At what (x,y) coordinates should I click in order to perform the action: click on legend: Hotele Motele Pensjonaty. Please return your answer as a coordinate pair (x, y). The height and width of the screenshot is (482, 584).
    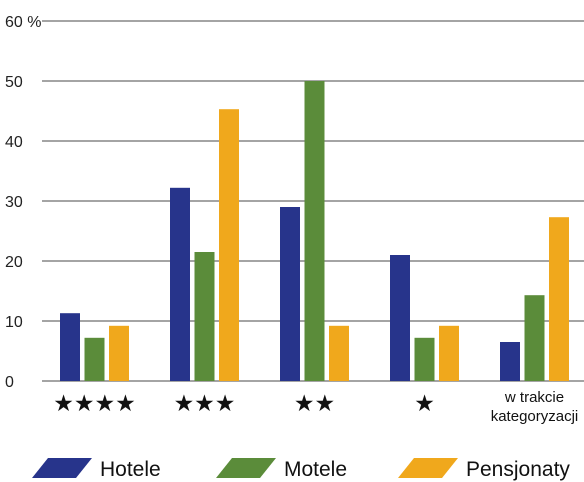
    Looking at the image, I should click on (301, 469).